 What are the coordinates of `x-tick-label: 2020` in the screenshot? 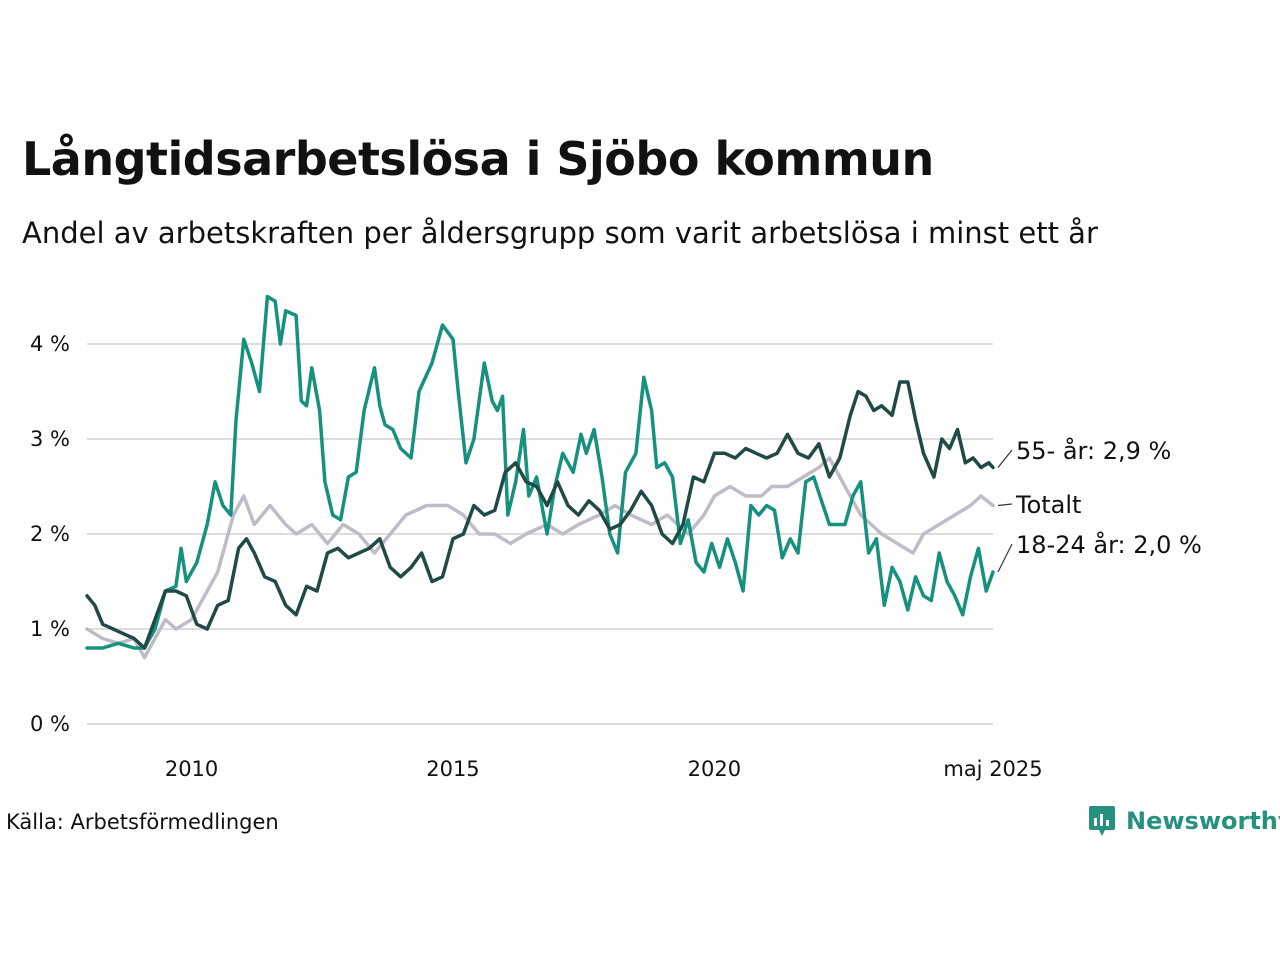 It's located at (714, 769).